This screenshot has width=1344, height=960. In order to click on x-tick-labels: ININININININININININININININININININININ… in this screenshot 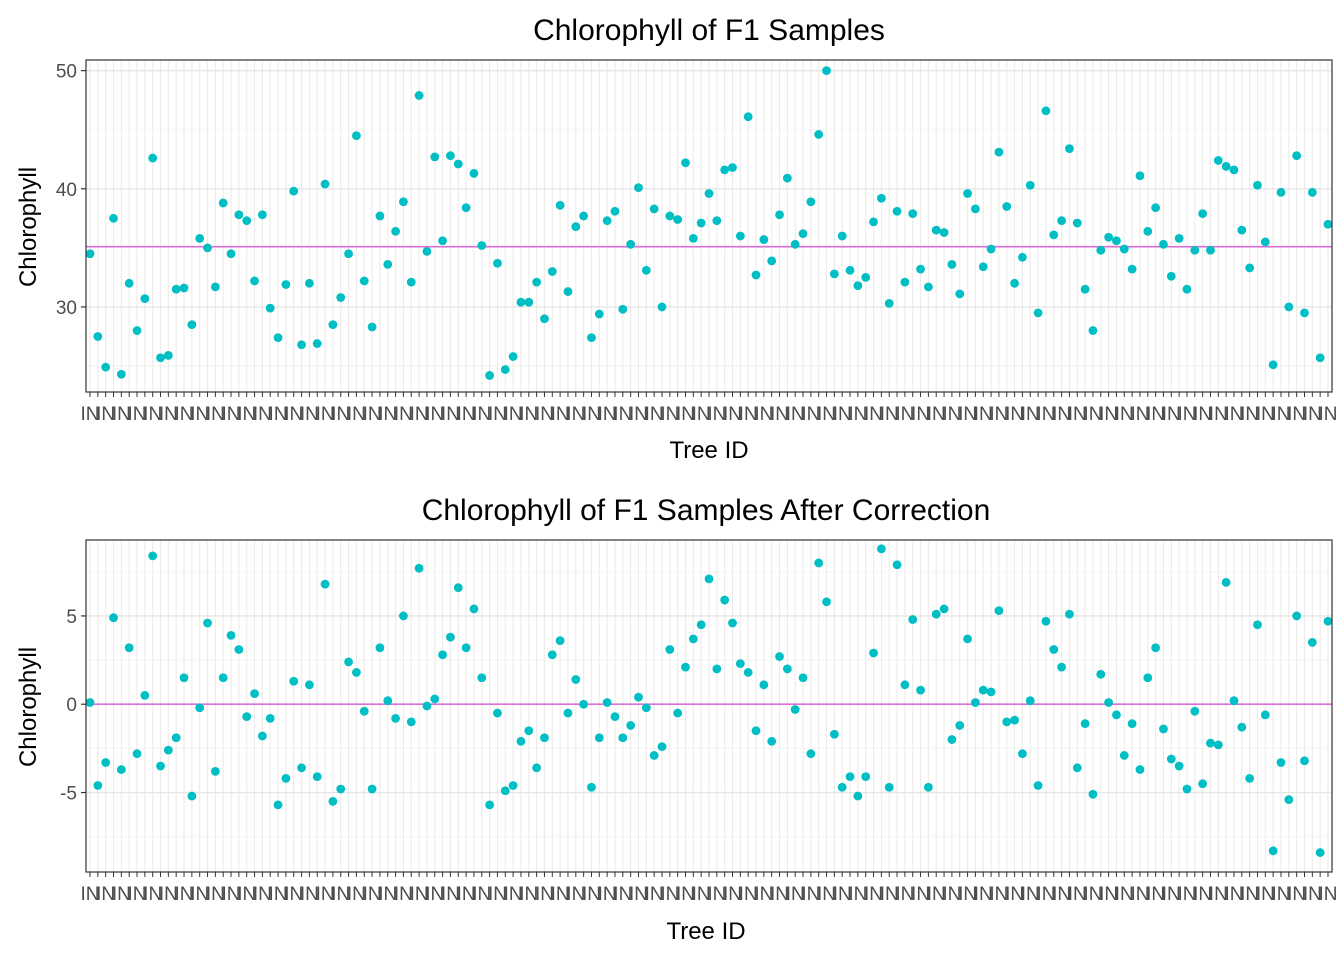, I will do `click(709, 888)`.